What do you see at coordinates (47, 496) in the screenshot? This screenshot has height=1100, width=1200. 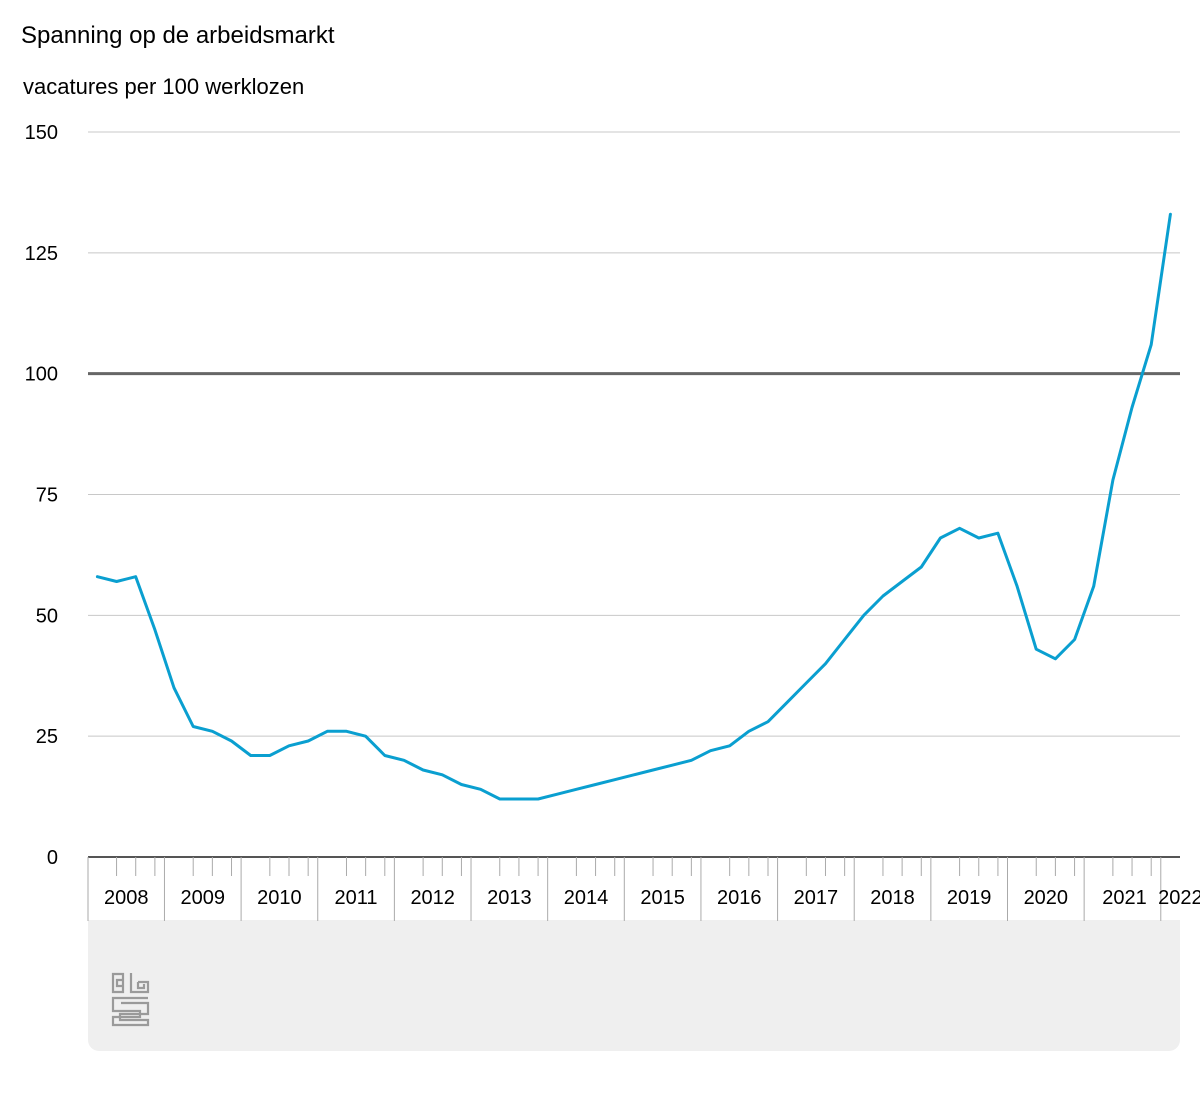 I see `y-tick-label: 75` at bounding box center [47, 496].